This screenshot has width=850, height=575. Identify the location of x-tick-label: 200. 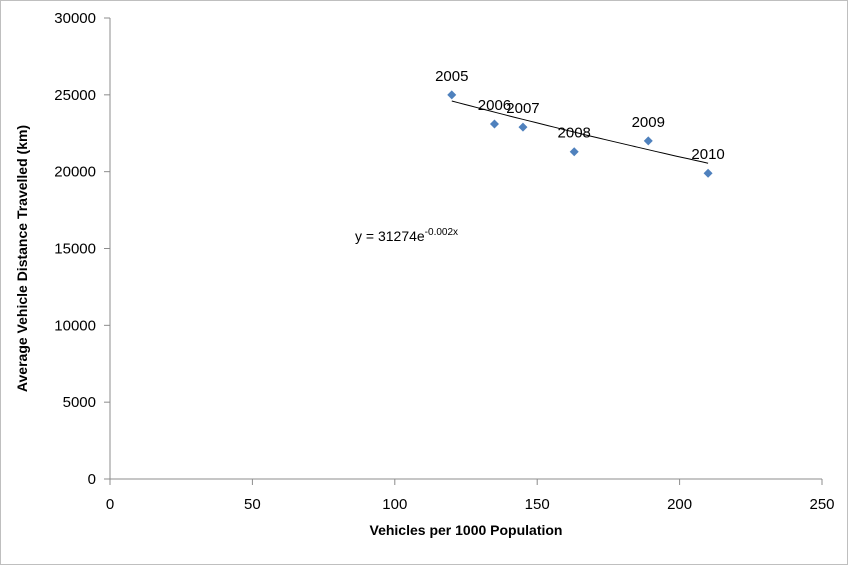
(679, 504).